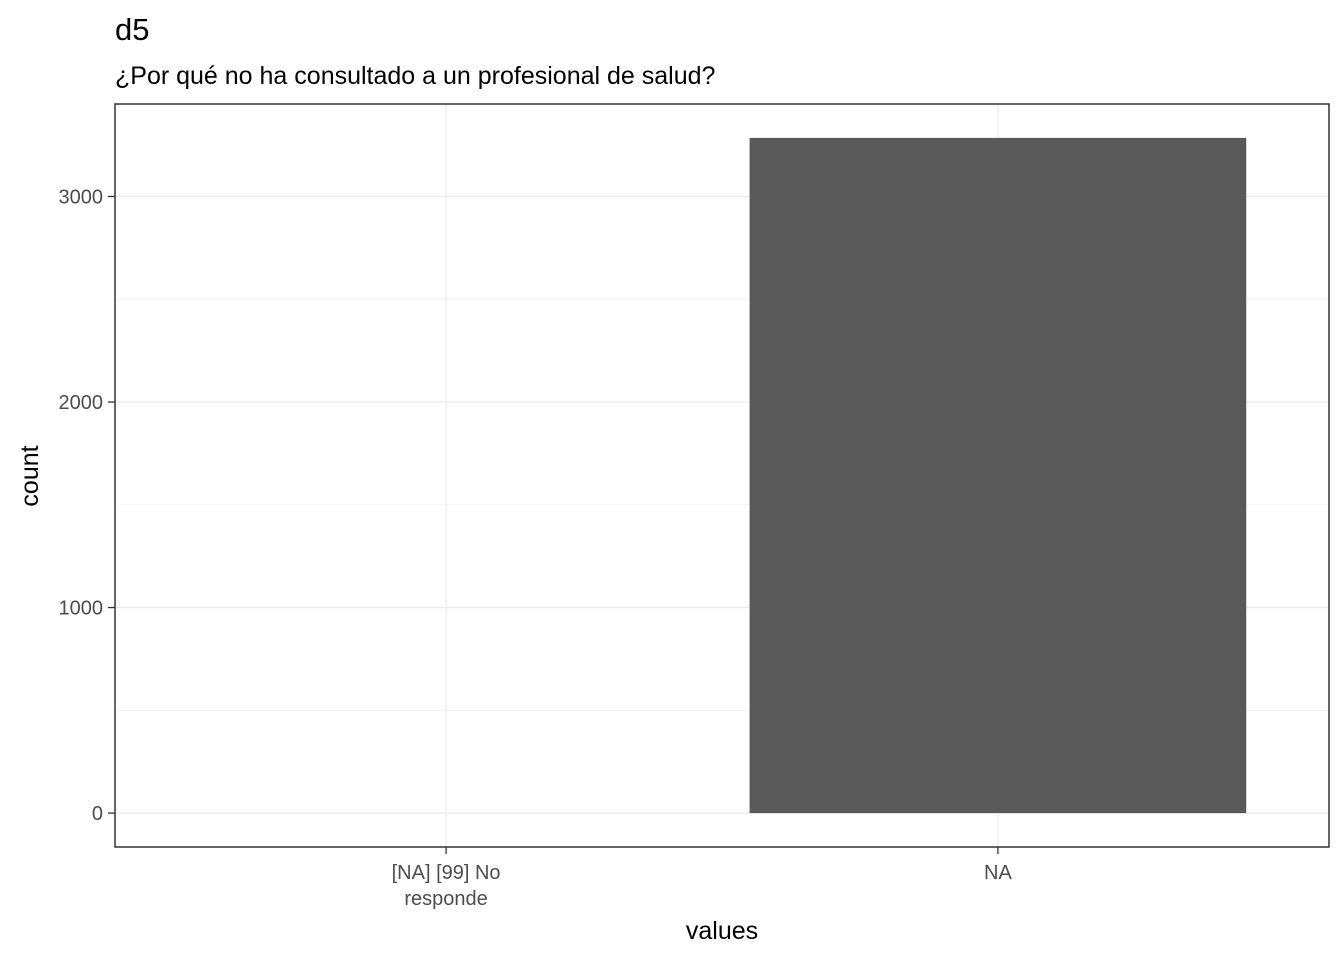 Image resolution: width=1344 pixels, height=960 pixels. What do you see at coordinates (445, 899) in the screenshot?
I see `x-tick-label: responde` at bounding box center [445, 899].